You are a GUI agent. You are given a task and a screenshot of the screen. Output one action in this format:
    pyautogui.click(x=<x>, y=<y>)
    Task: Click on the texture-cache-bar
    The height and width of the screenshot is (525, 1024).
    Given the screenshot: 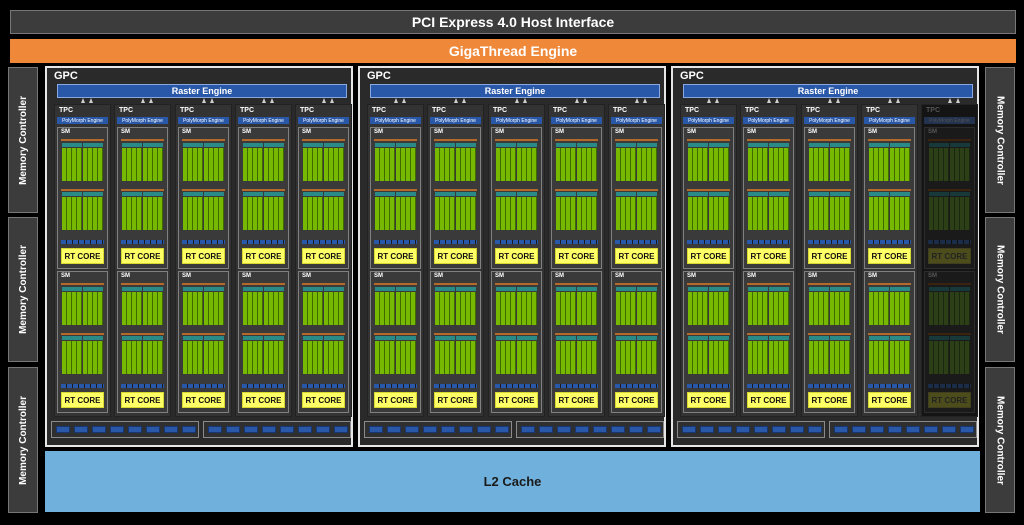 What is the action you would take?
    pyautogui.click(x=903, y=429)
    